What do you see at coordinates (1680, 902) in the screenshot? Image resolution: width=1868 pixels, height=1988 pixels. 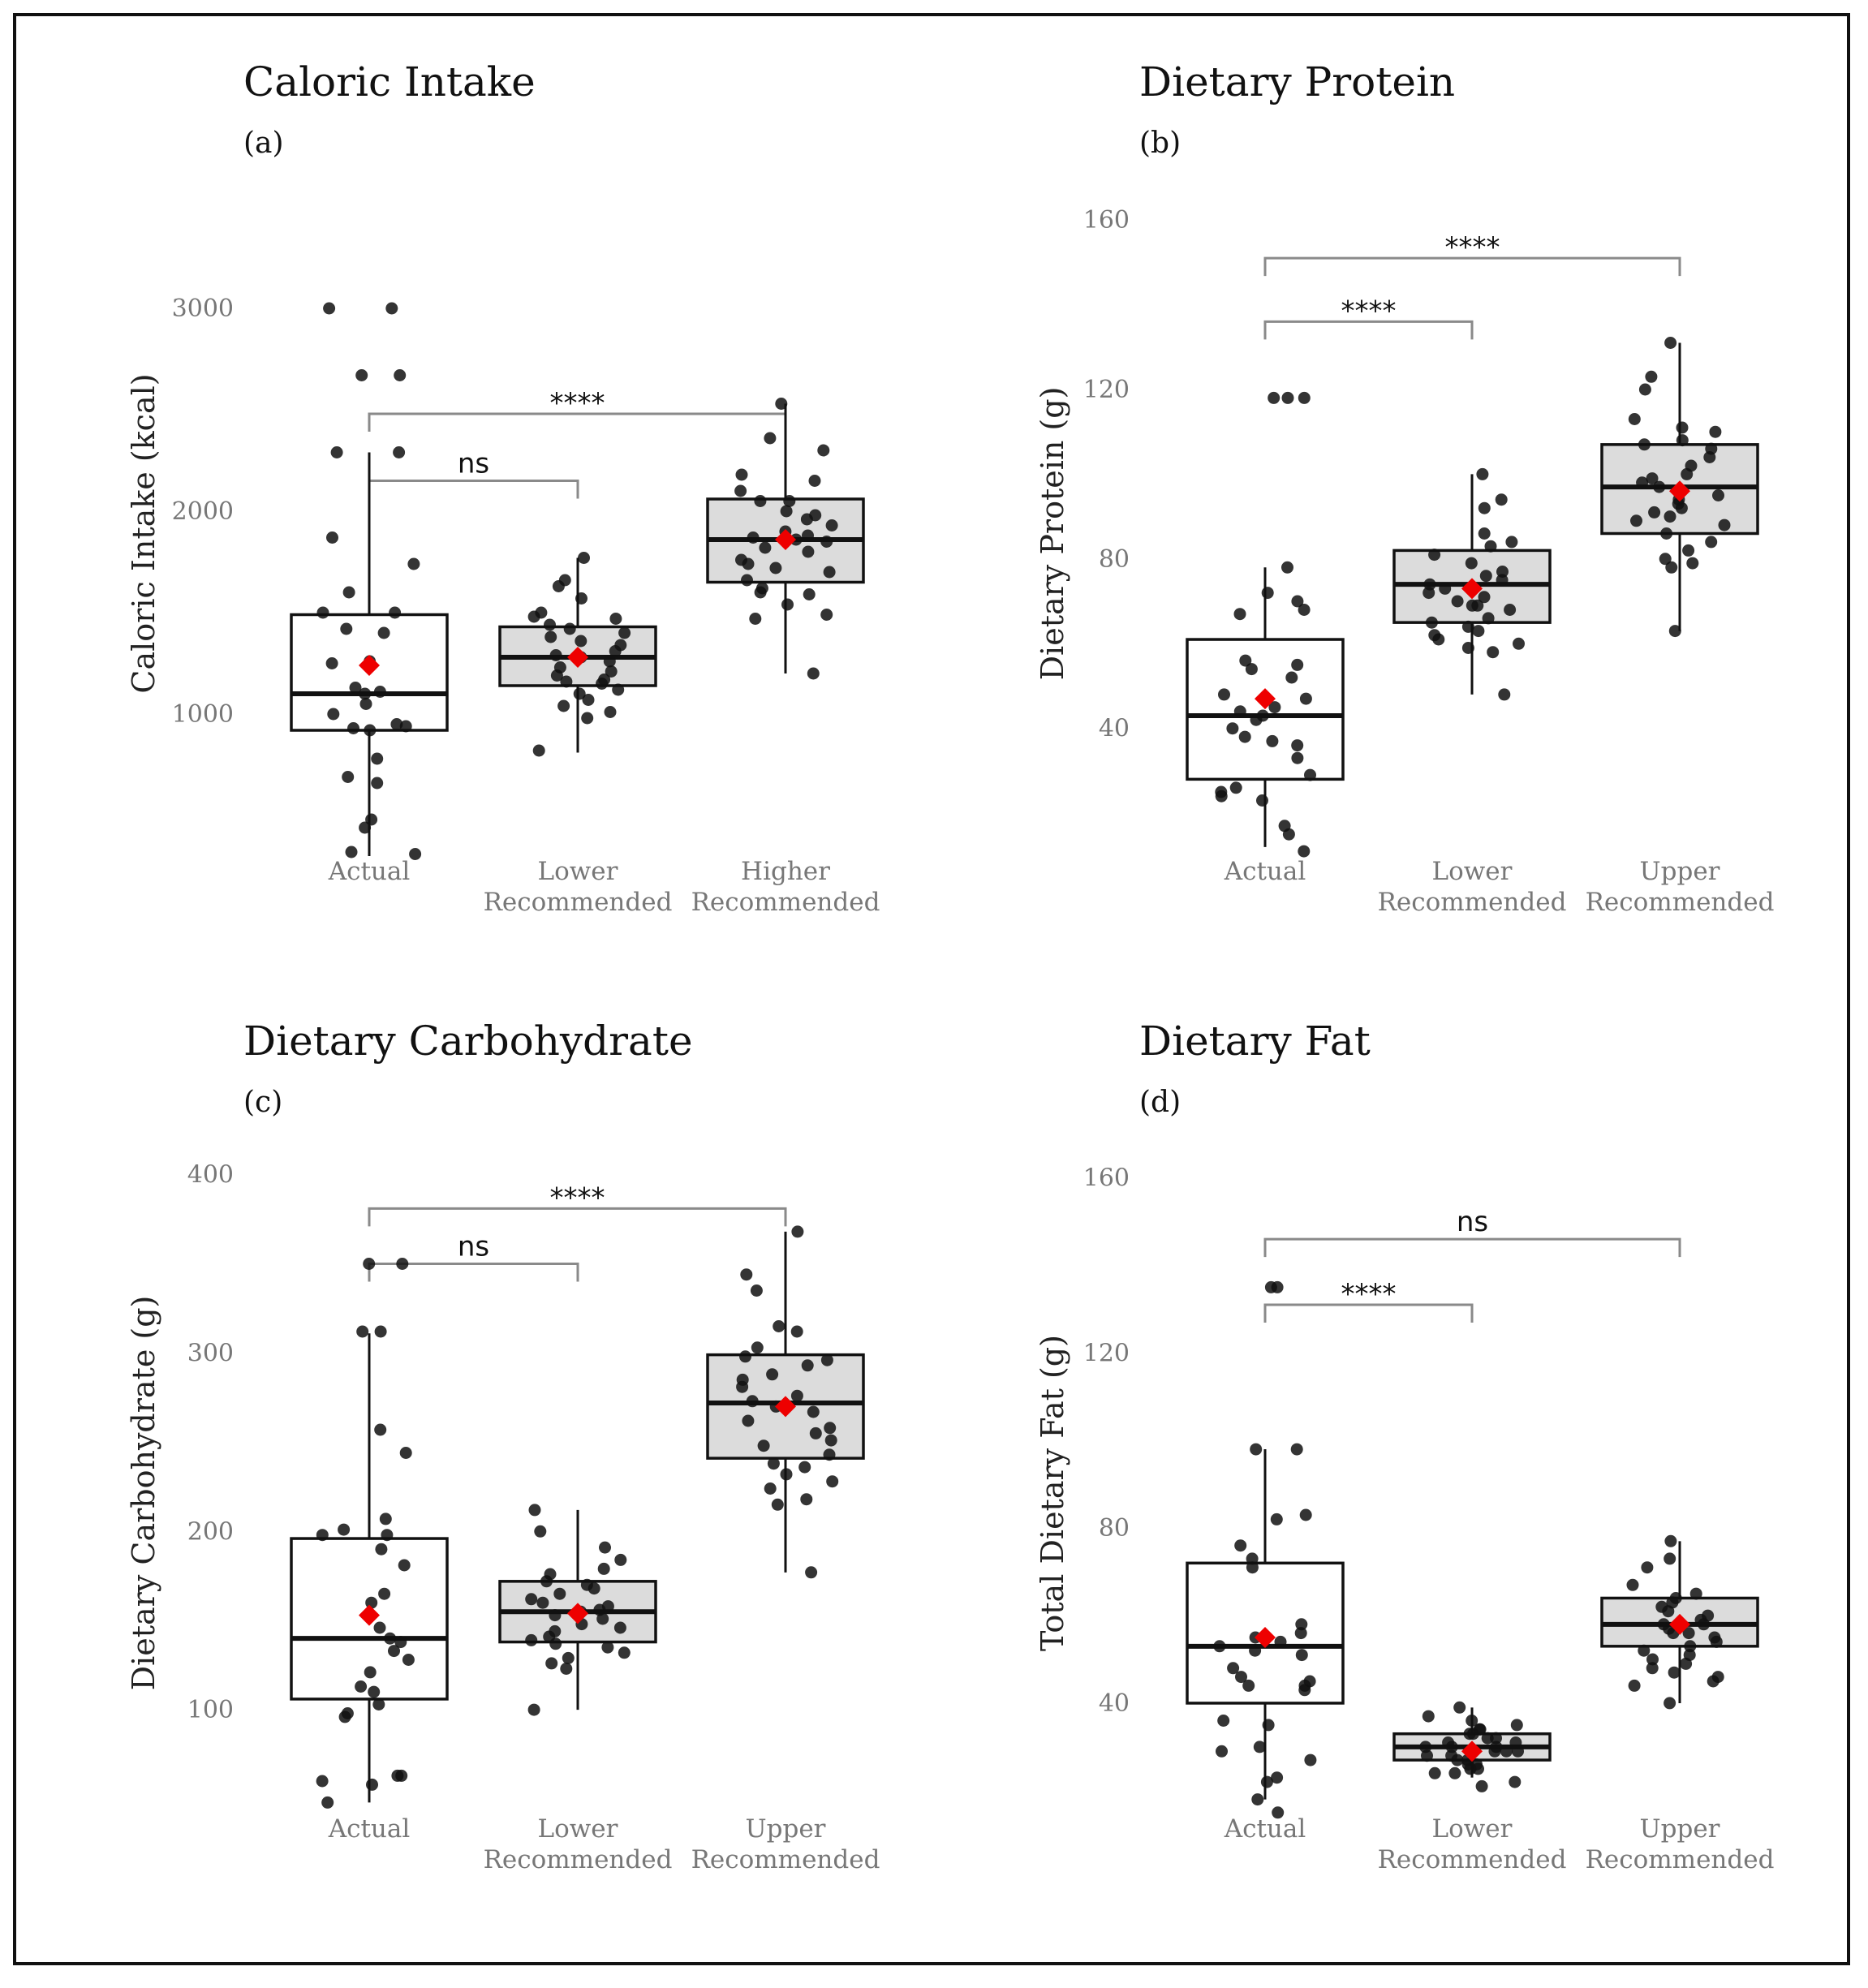 I see `x-tick-label-line2: Recommended` at bounding box center [1680, 902].